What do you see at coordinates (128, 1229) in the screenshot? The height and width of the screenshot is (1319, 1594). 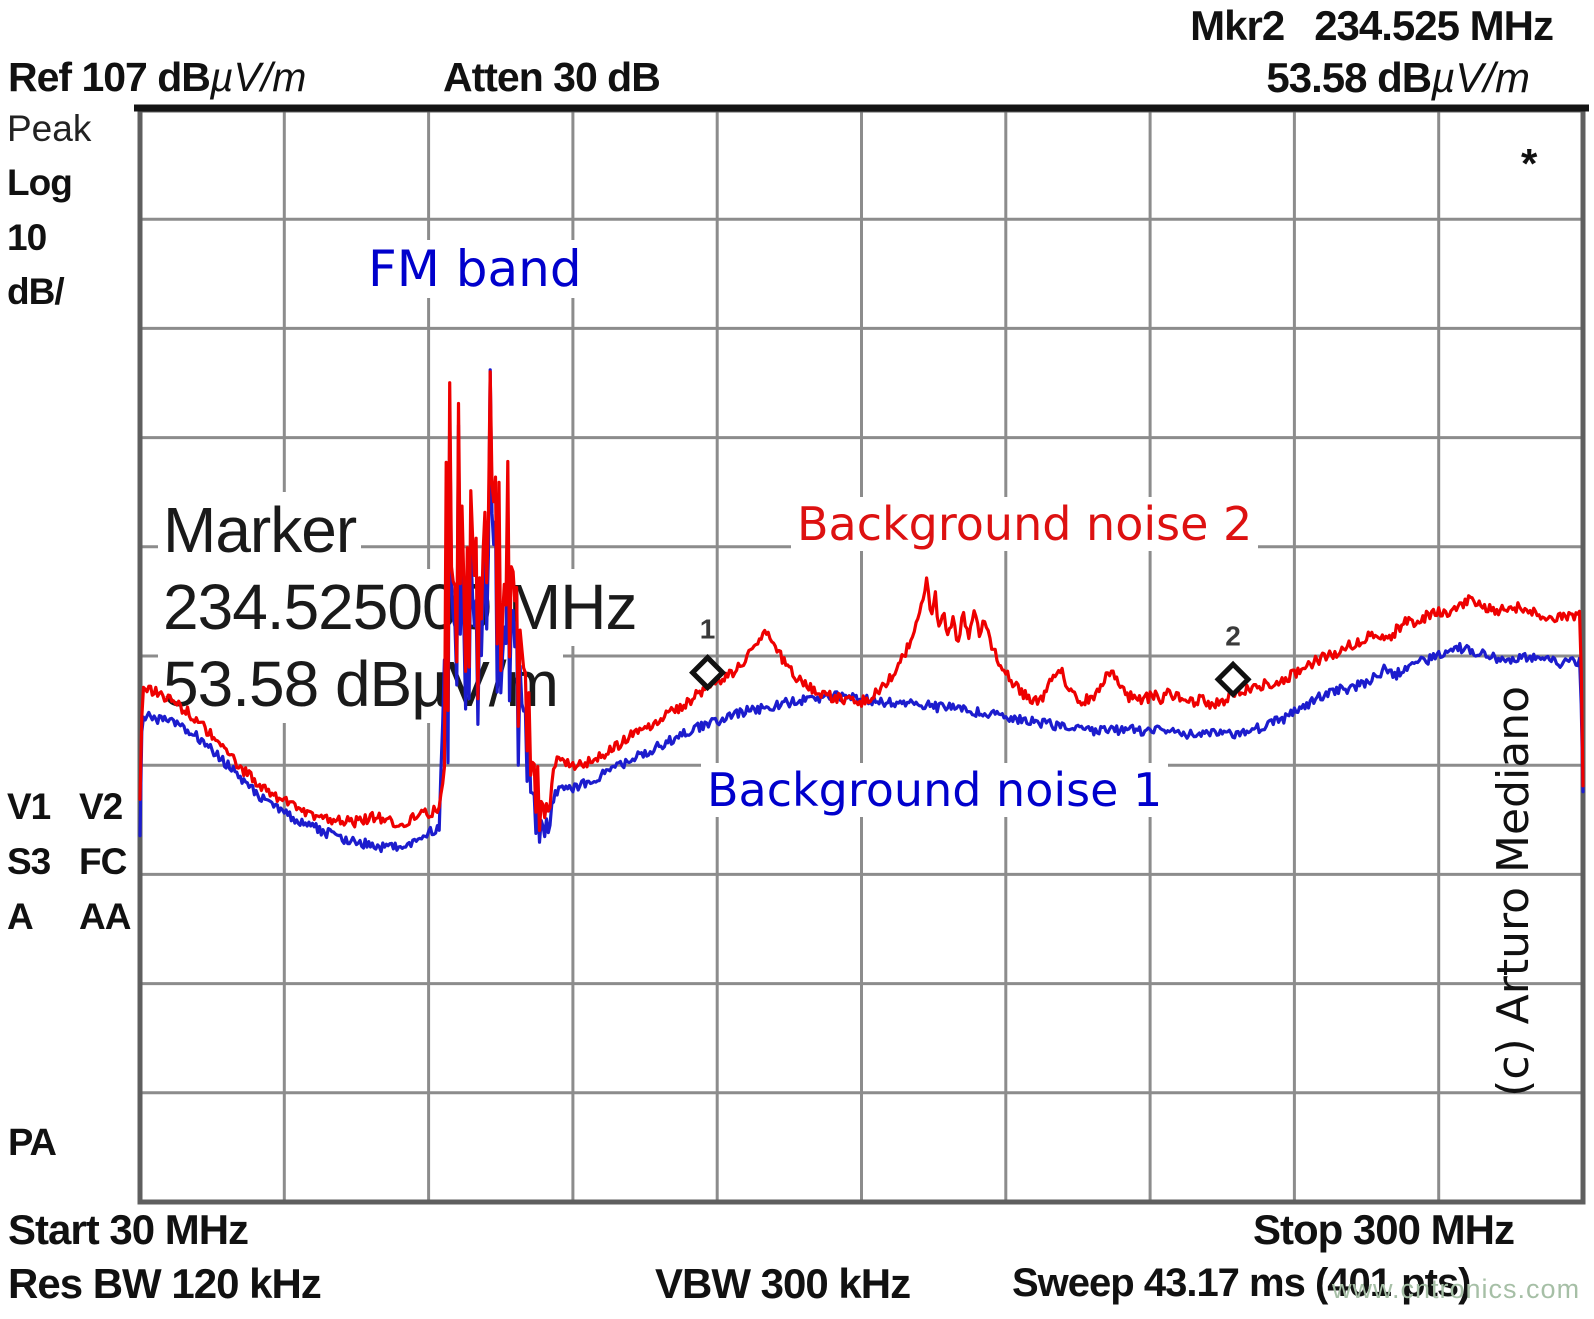 I see `start-frequency-label: Start 30 MHz` at bounding box center [128, 1229].